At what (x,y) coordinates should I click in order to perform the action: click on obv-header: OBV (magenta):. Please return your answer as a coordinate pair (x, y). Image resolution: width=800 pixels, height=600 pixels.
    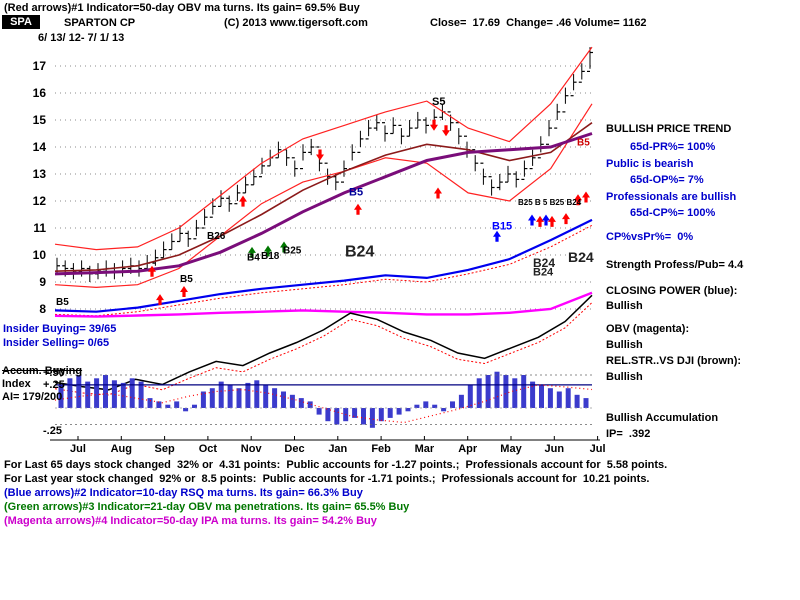
    Looking at the image, I should click on (648, 329).